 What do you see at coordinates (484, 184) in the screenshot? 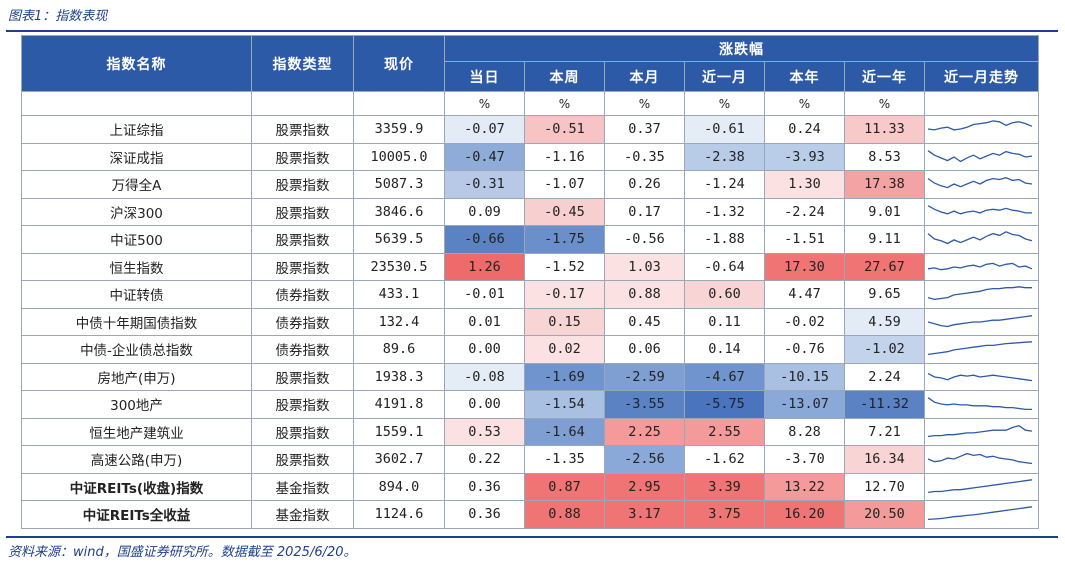
I see `change-value: -0.31` at bounding box center [484, 184].